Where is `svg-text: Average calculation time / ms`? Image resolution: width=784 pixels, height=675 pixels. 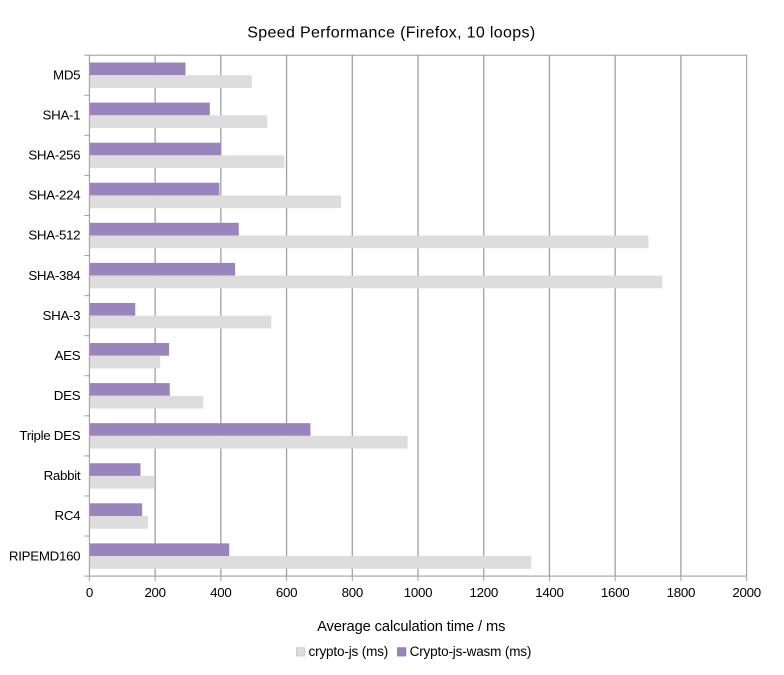
svg-text: Average calculation time / ms is located at coordinates (411, 627).